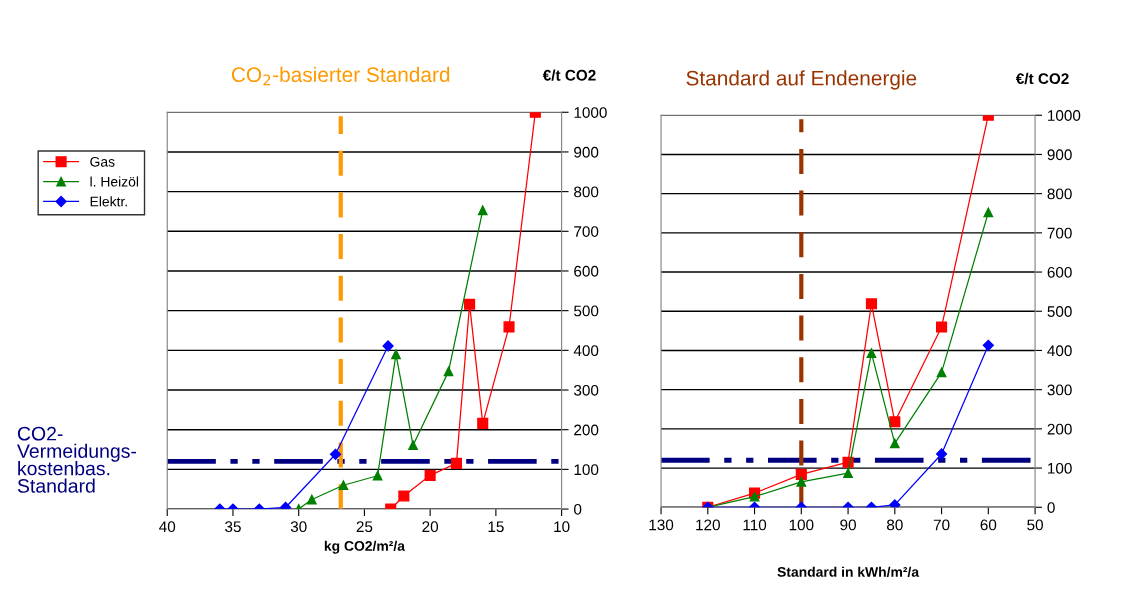 This screenshot has width=1130, height=594. Describe the element at coordinates (114, 181) in the screenshot. I see `legend-label: l. Heizöl` at that location.